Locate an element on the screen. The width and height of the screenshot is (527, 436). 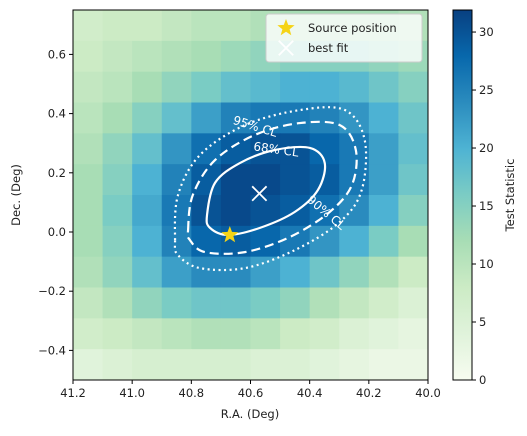
colorbar-tick-label: 10 is located at coordinates (486, 264).